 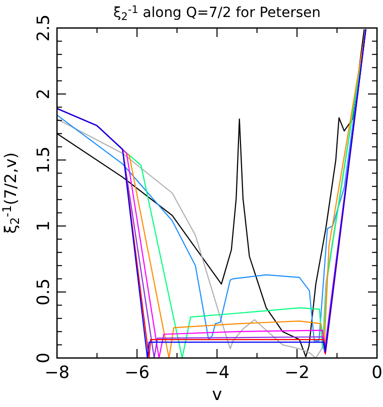 What do you see at coordinates (57, 373) in the screenshot?
I see `x-tick-label: −8` at bounding box center [57, 373].